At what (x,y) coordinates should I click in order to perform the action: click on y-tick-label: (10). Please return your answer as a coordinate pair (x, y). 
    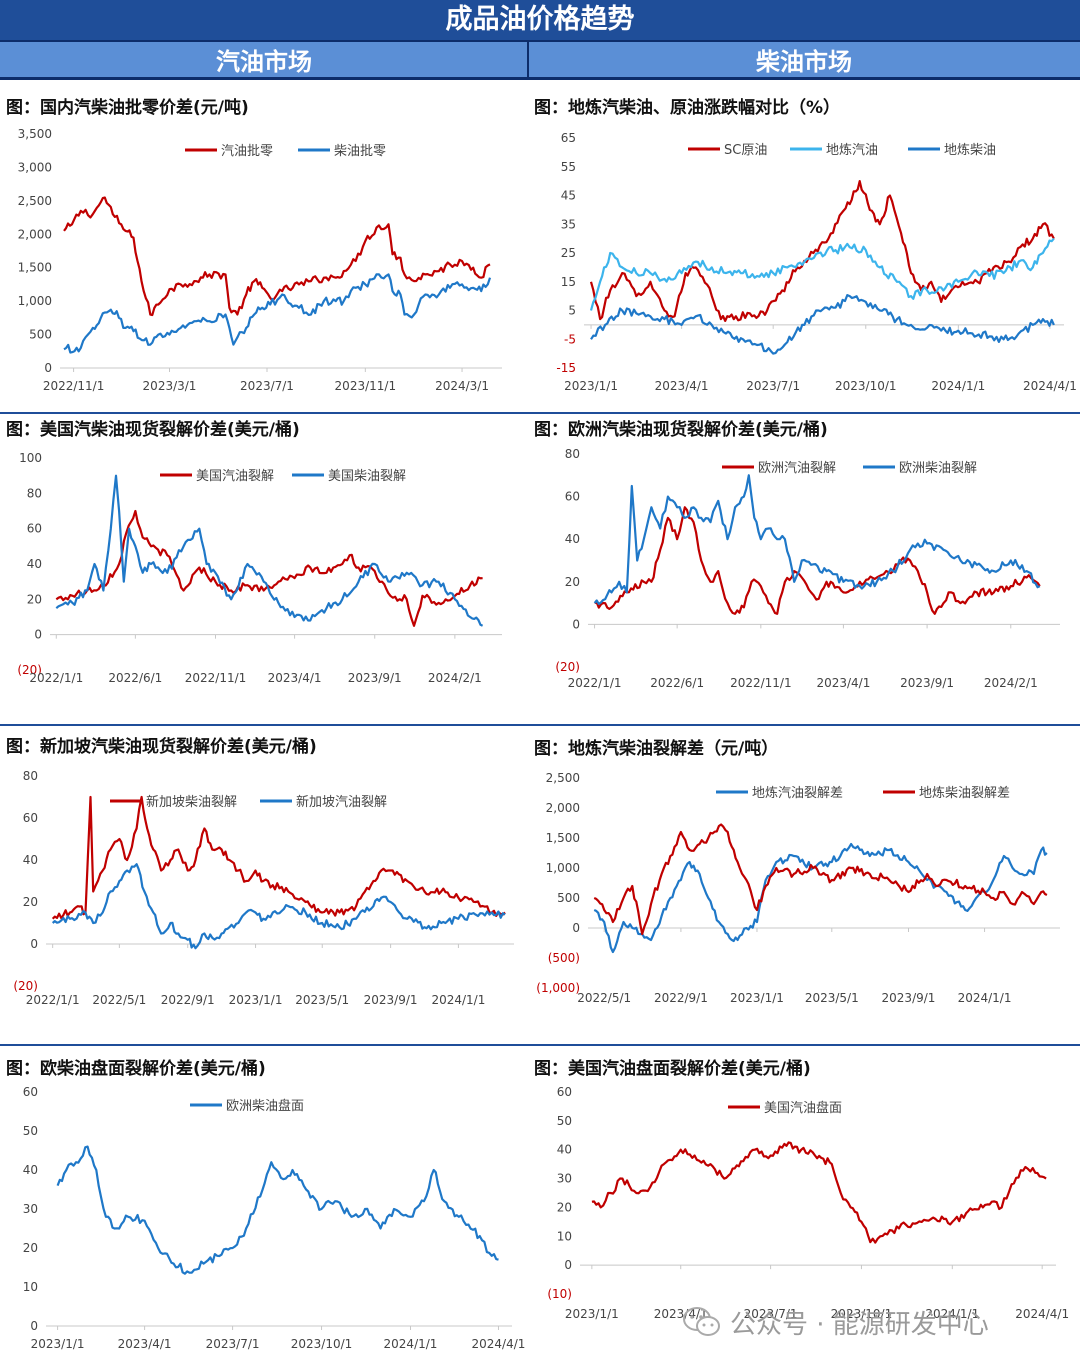
    Looking at the image, I should click on (559, 1294).